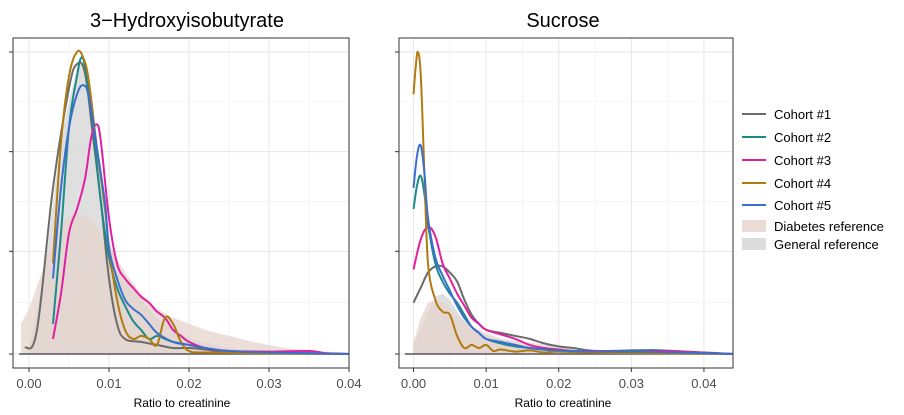 The height and width of the screenshot is (415, 904). Describe the element at coordinates (563, 403) in the screenshot. I see `panel-2-x-axis-label: Ratio to creatinine` at that location.